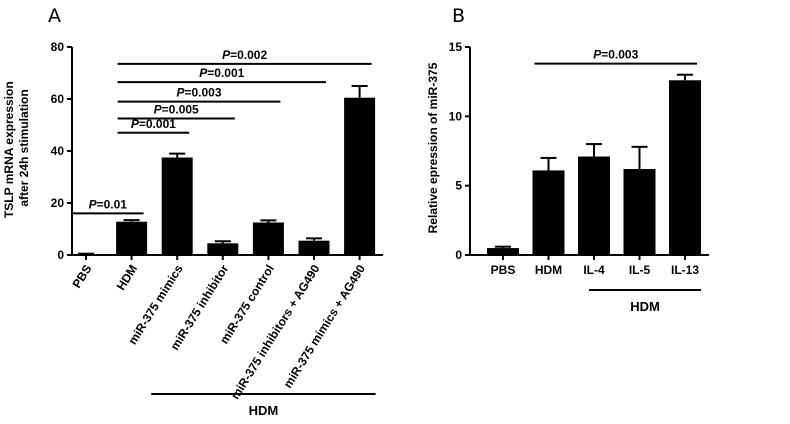  Describe the element at coordinates (458, 186) in the screenshot. I see `y-tick-label-b-1: 5` at that location.